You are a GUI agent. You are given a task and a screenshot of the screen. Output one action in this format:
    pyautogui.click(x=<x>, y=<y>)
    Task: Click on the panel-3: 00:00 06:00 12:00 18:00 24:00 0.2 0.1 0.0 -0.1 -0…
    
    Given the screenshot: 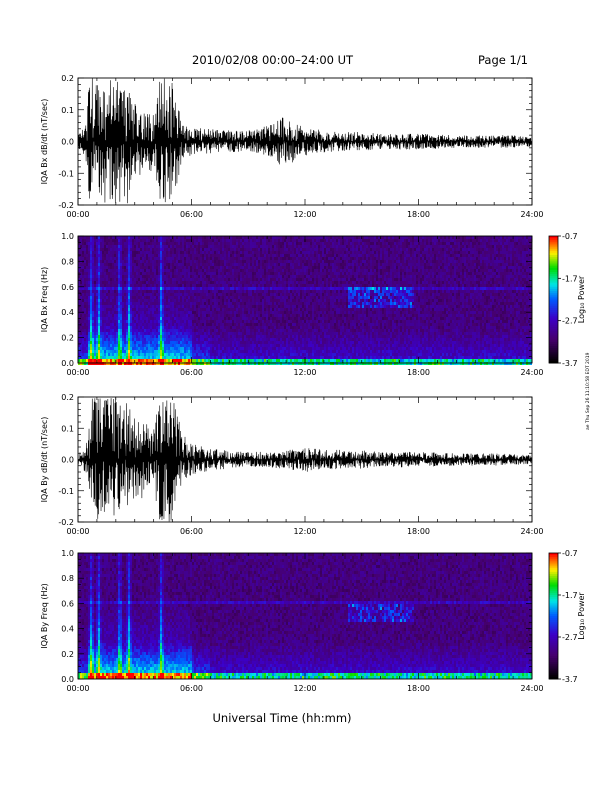 What is the action you would take?
    pyautogui.click(x=292, y=464)
    